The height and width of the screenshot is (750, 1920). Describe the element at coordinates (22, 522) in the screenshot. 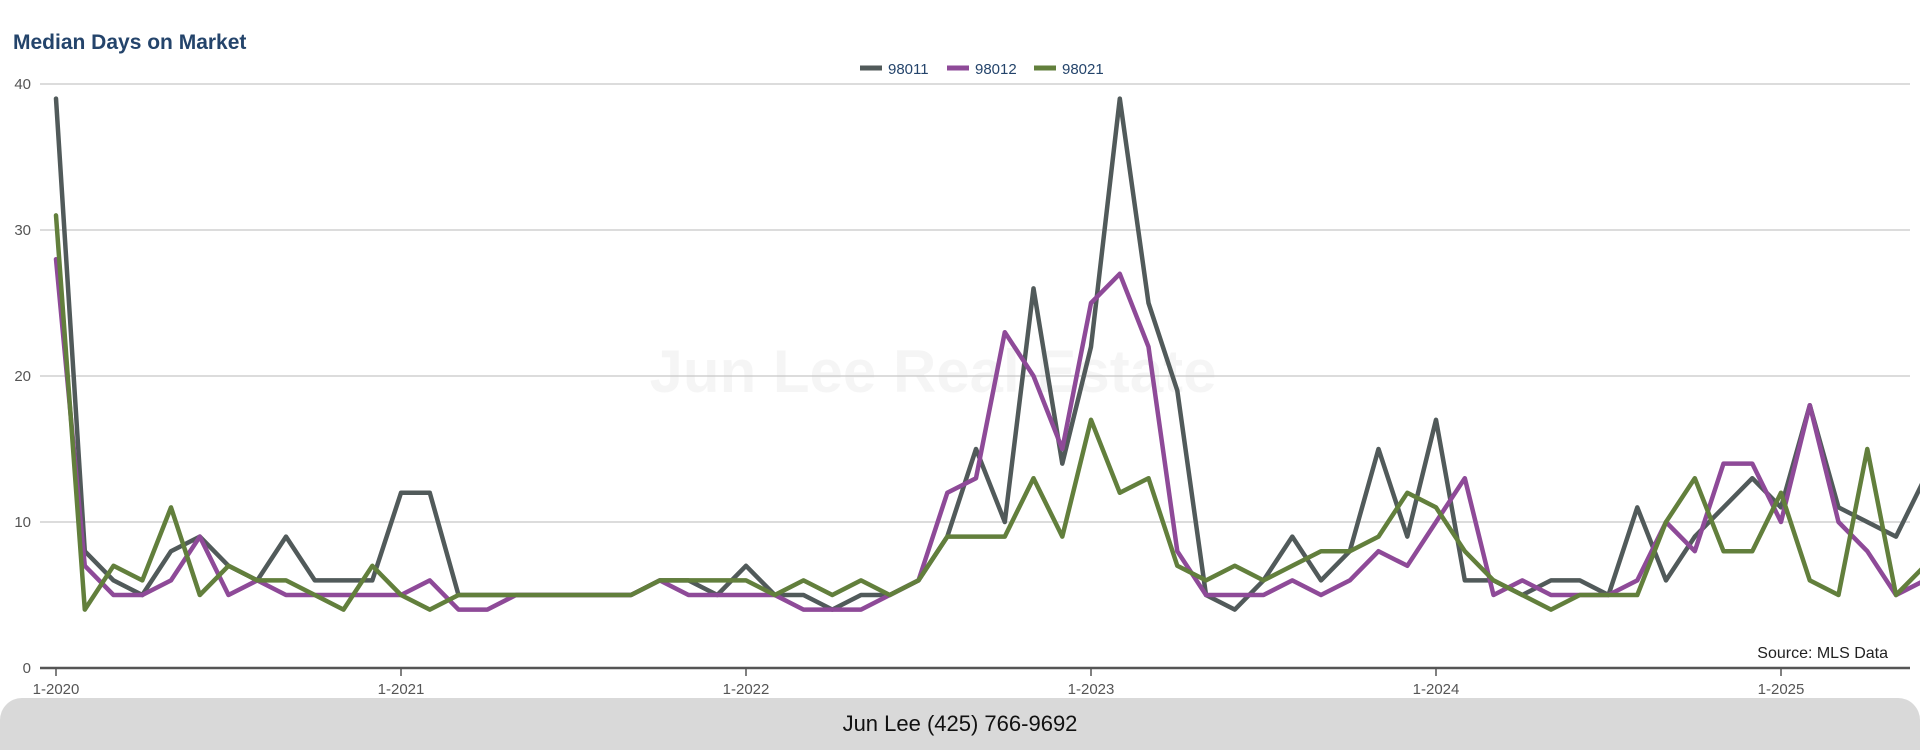

I see `y-tick-label: 10` at that location.